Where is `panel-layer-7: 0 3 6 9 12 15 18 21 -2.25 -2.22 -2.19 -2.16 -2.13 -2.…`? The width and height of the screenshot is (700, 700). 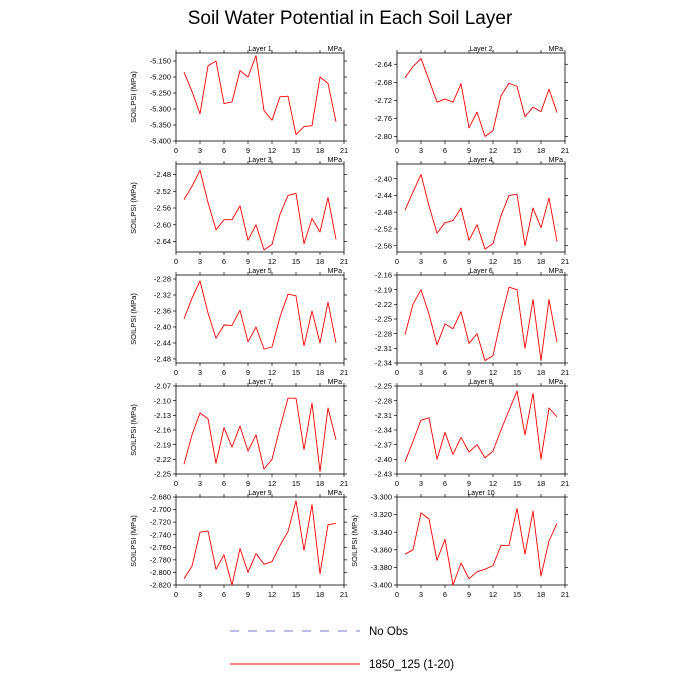
panel-layer-7: 0 3 6 9 12 15 18 21 -2.25 -2.22 -2.19 -2.16 -2.13 -2.… is located at coordinates (238, 433).